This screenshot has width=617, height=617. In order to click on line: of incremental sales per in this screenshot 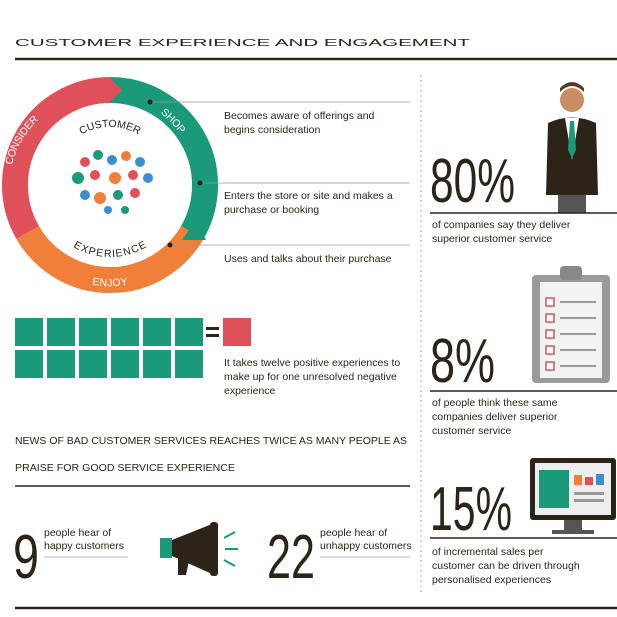, I will do `click(488, 552)`.